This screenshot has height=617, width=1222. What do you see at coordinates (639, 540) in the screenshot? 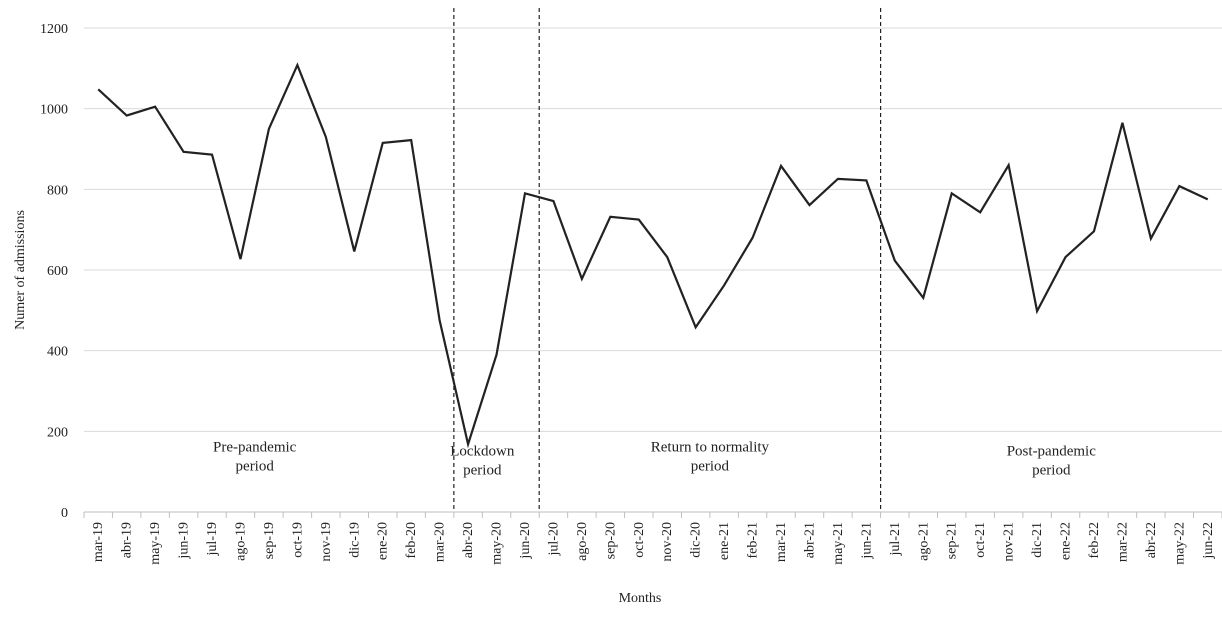
I see `x-tick-label: oct-20` at bounding box center [639, 540].